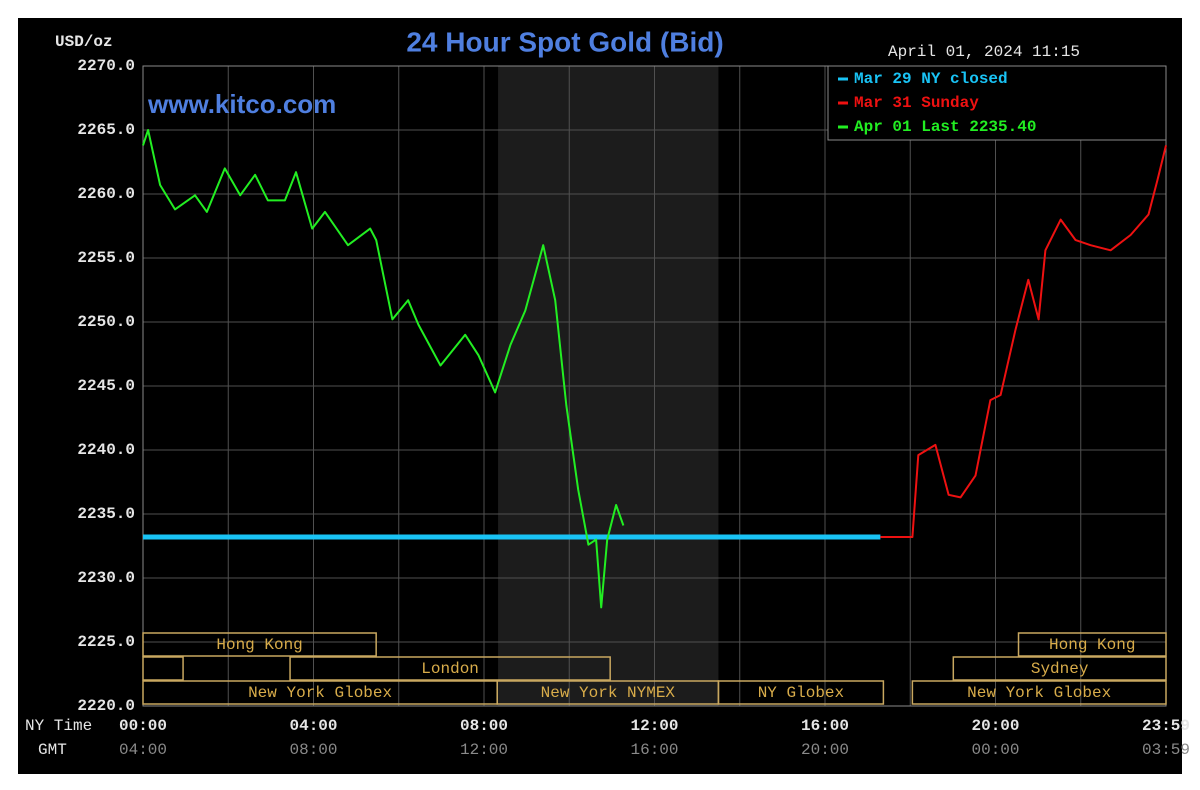 The height and width of the screenshot is (790, 1200). Describe the element at coordinates (995, 726) in the screenshot. I see `x-tick-label: 20:00` at that location.